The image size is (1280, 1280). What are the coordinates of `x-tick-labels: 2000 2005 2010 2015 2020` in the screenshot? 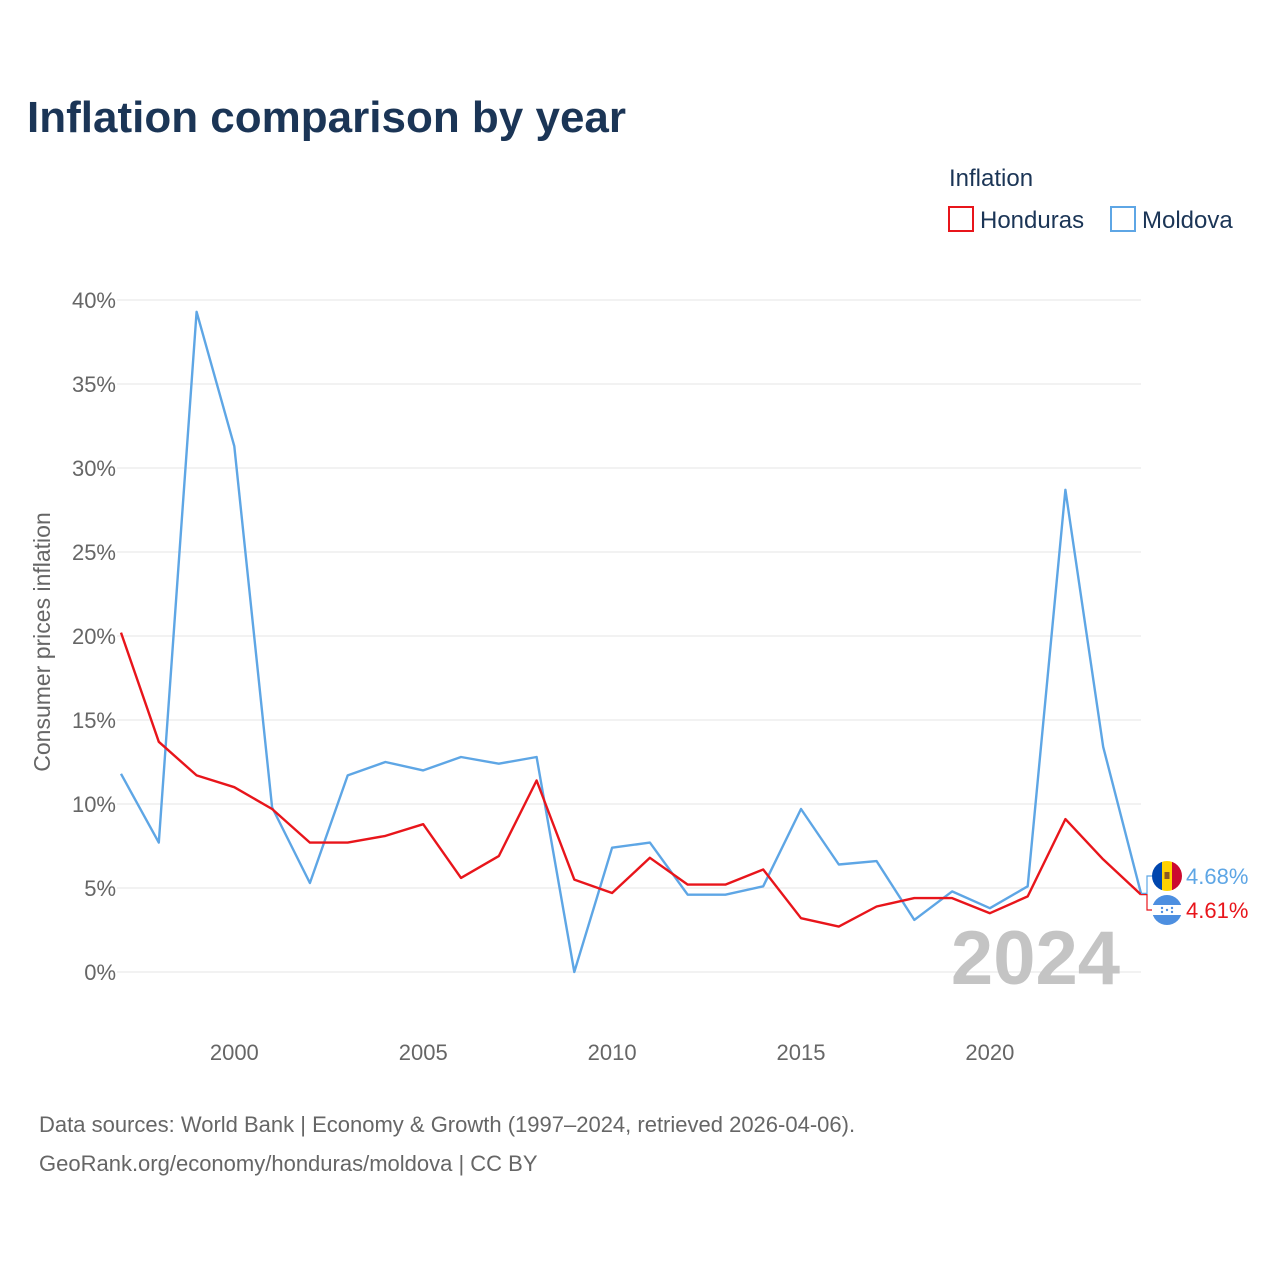 It's located at (612, 1052).